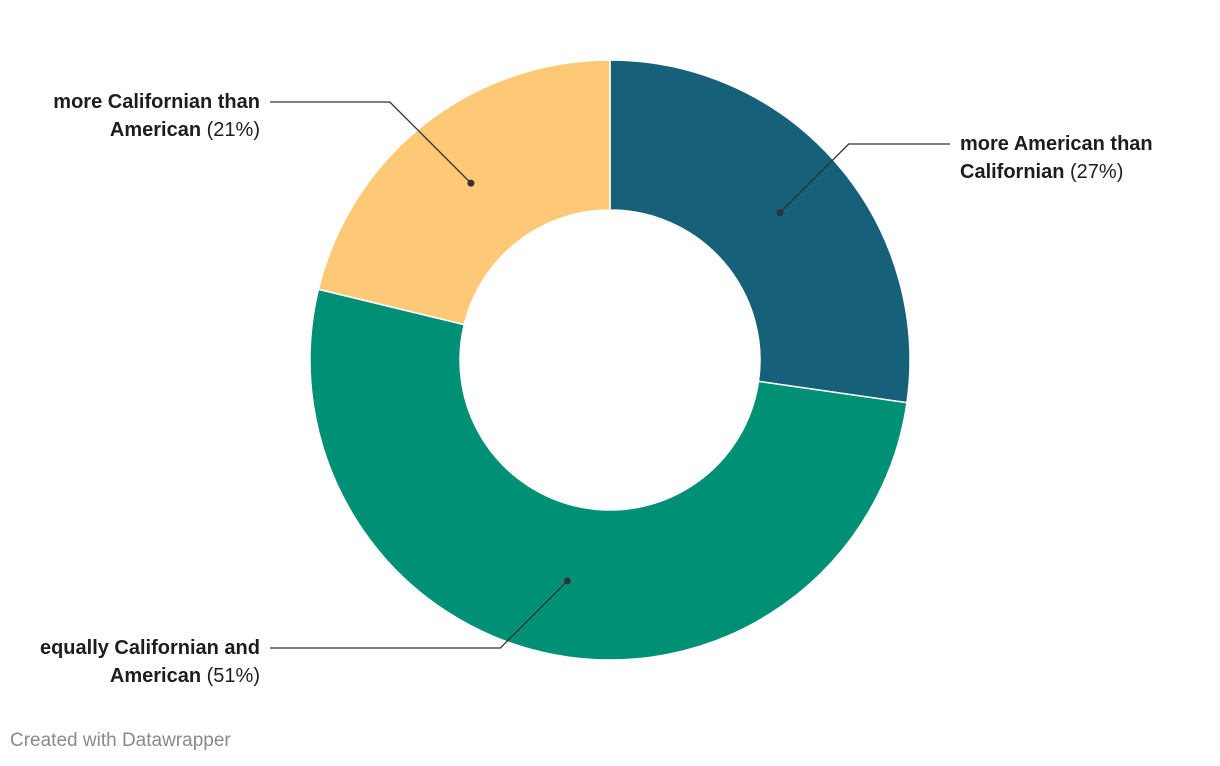  Describe the element at coordinates (149, 648) in the screenshot. I see `slice-label-name: equally Californian and` at that location.